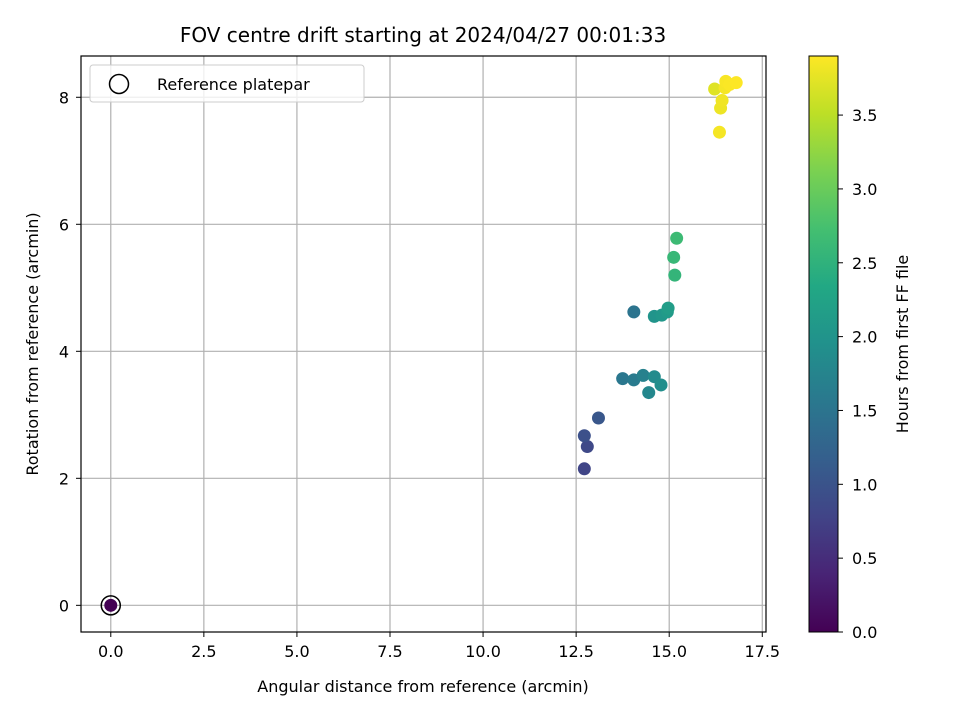 The height and width of the screenshot is (720, 960). What do you see at coordinates (857, 374) in the screenshot?
I see `colorbar-ticks: 0.0 0.5 1.0 1.5 2.0 2.5 3.0 3.5` at bounding box center [857, 374].